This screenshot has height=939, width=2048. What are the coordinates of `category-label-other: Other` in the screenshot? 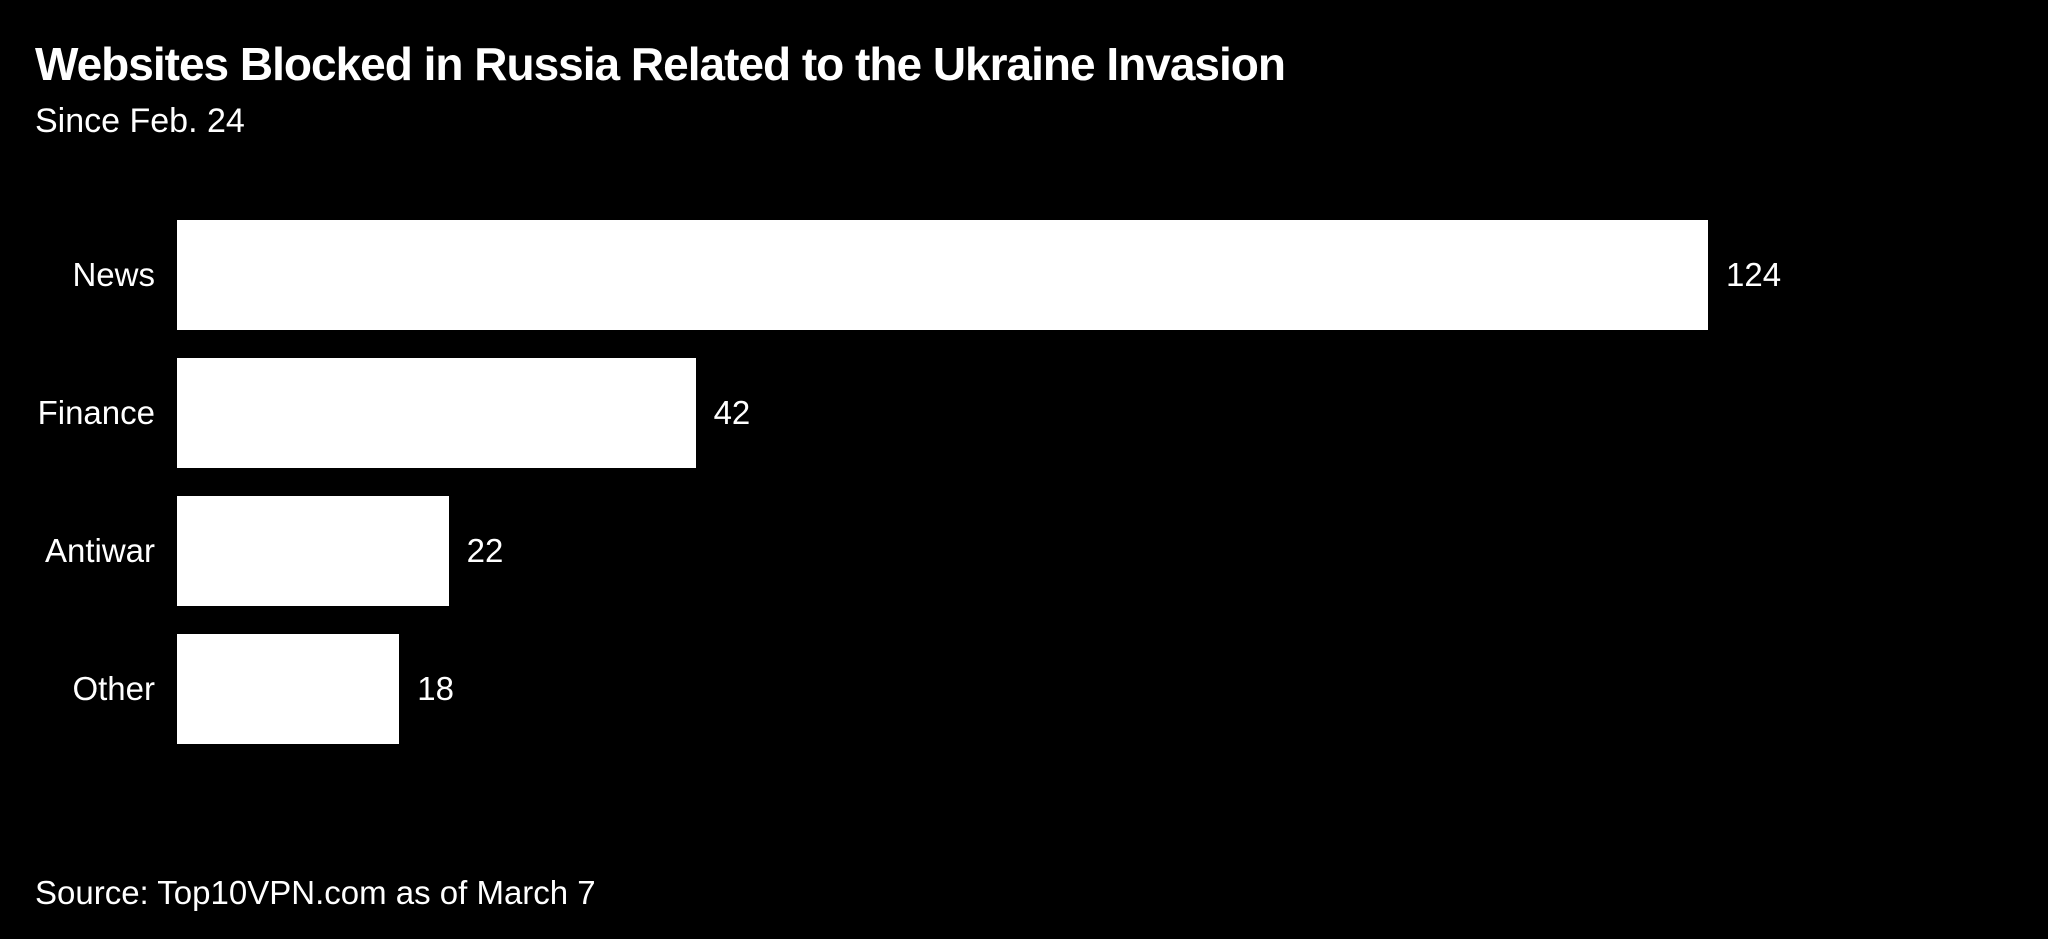 It's located at (113, 688).